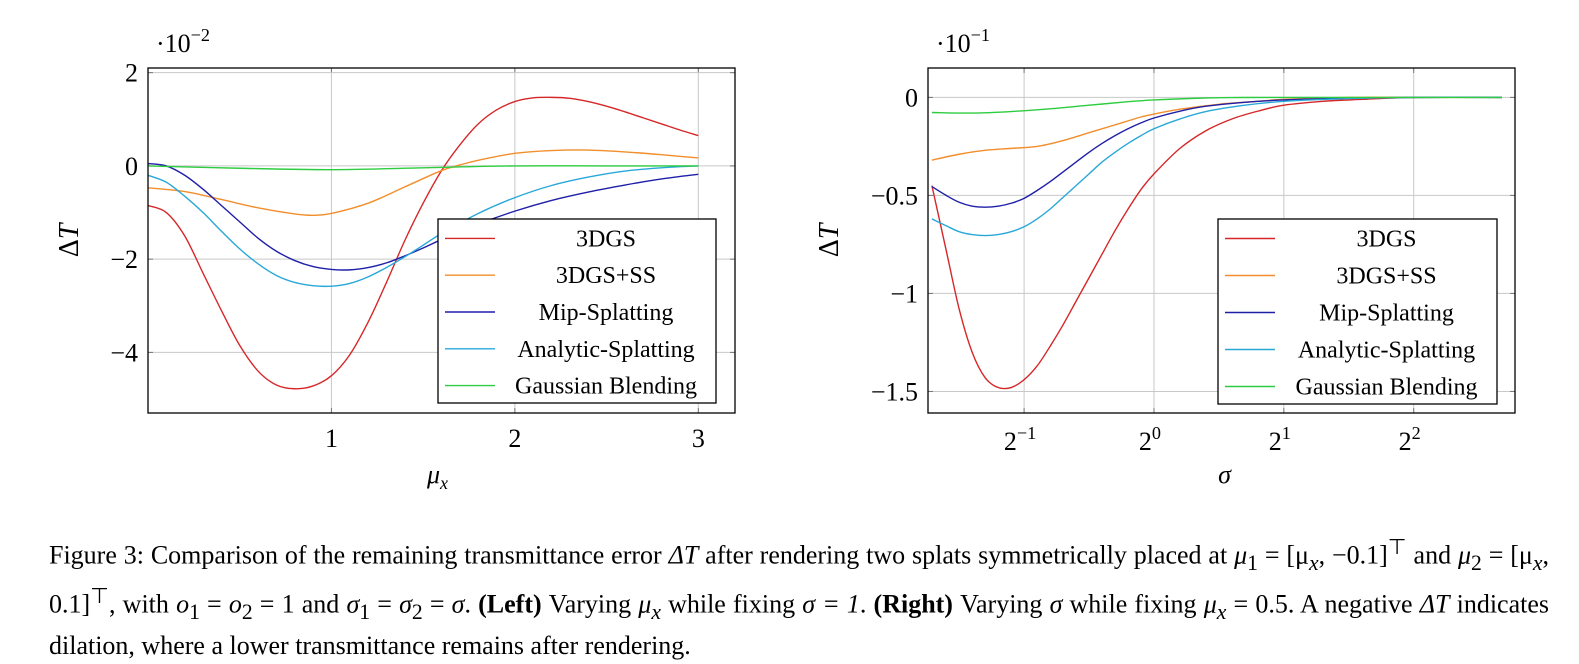 The width and height of the screenshot is (1579, 664). What do you see at coordinates (829, 239) in the screenshot?
I see `right-y-axis-label: ΔT` at bounding box center [829, 239].